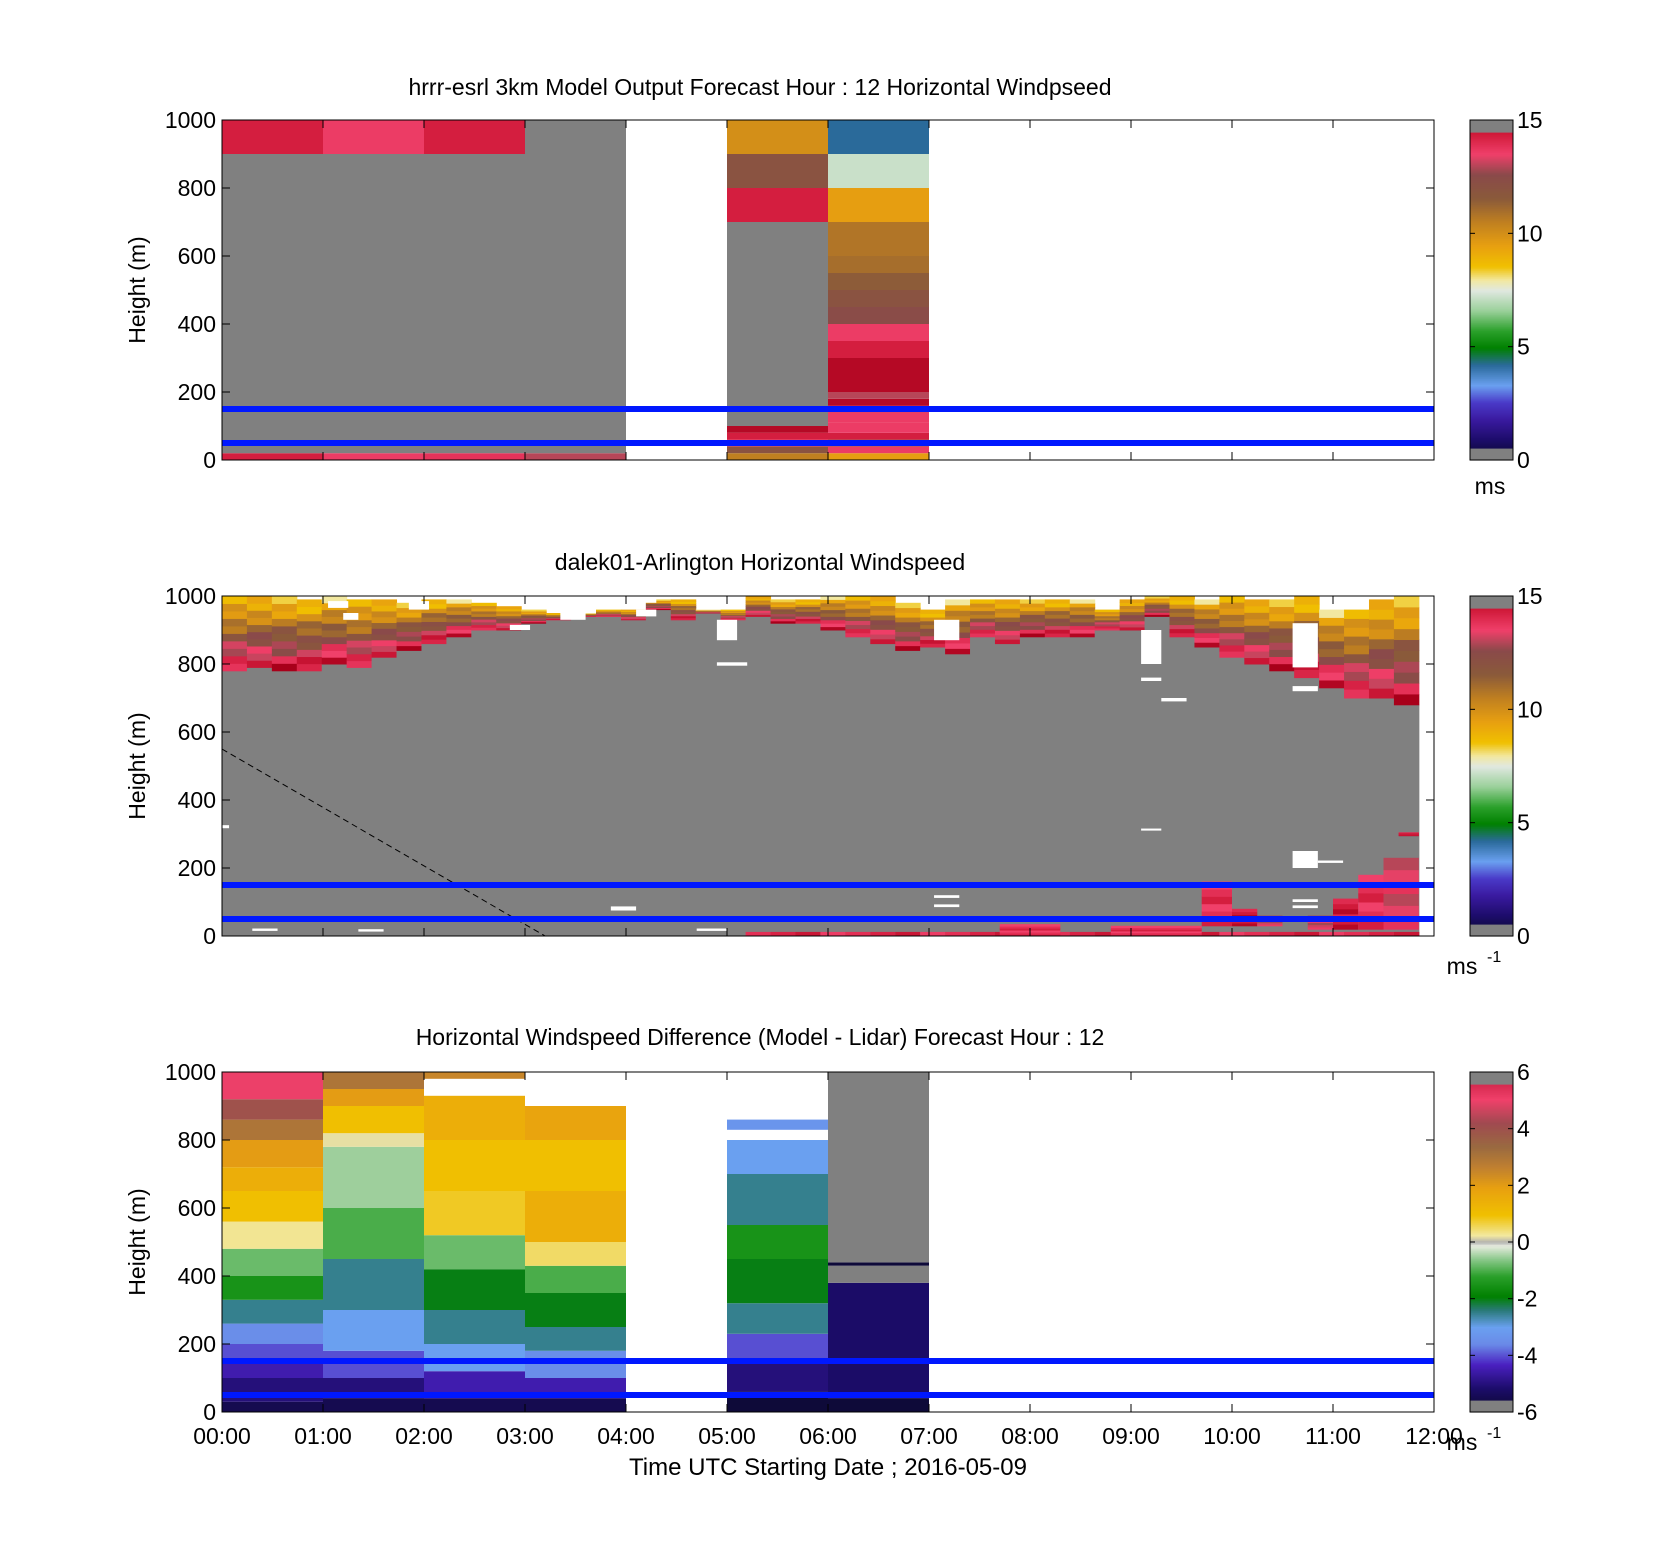 This screenshot has height=1561, width=1680. Describe the element at coordinates (137, 289) in the screenshot. I see `y-axis-label: Height (m)` at that location.